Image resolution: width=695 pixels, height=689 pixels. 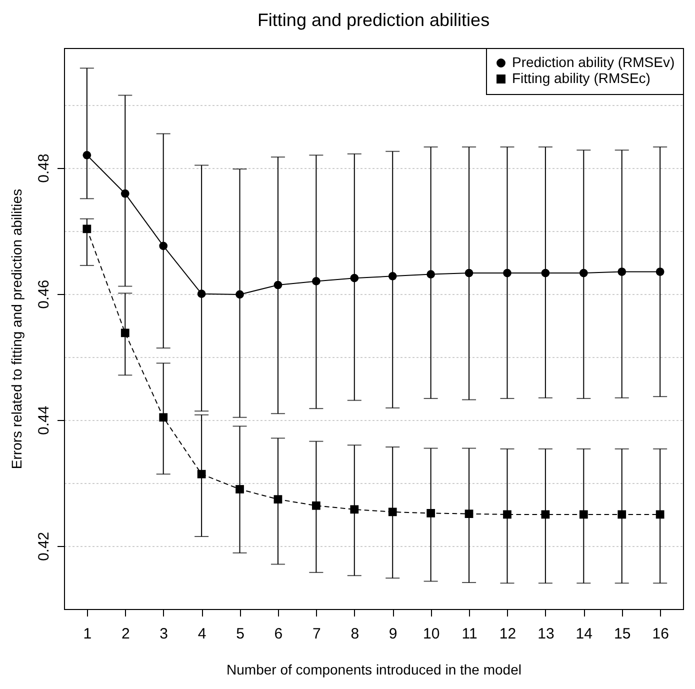 What do you see at coordinates (593, 62) in the screenshot?
I see `legend-label: Prediction ability (RMSEv)` at bounding box center [593, 62].